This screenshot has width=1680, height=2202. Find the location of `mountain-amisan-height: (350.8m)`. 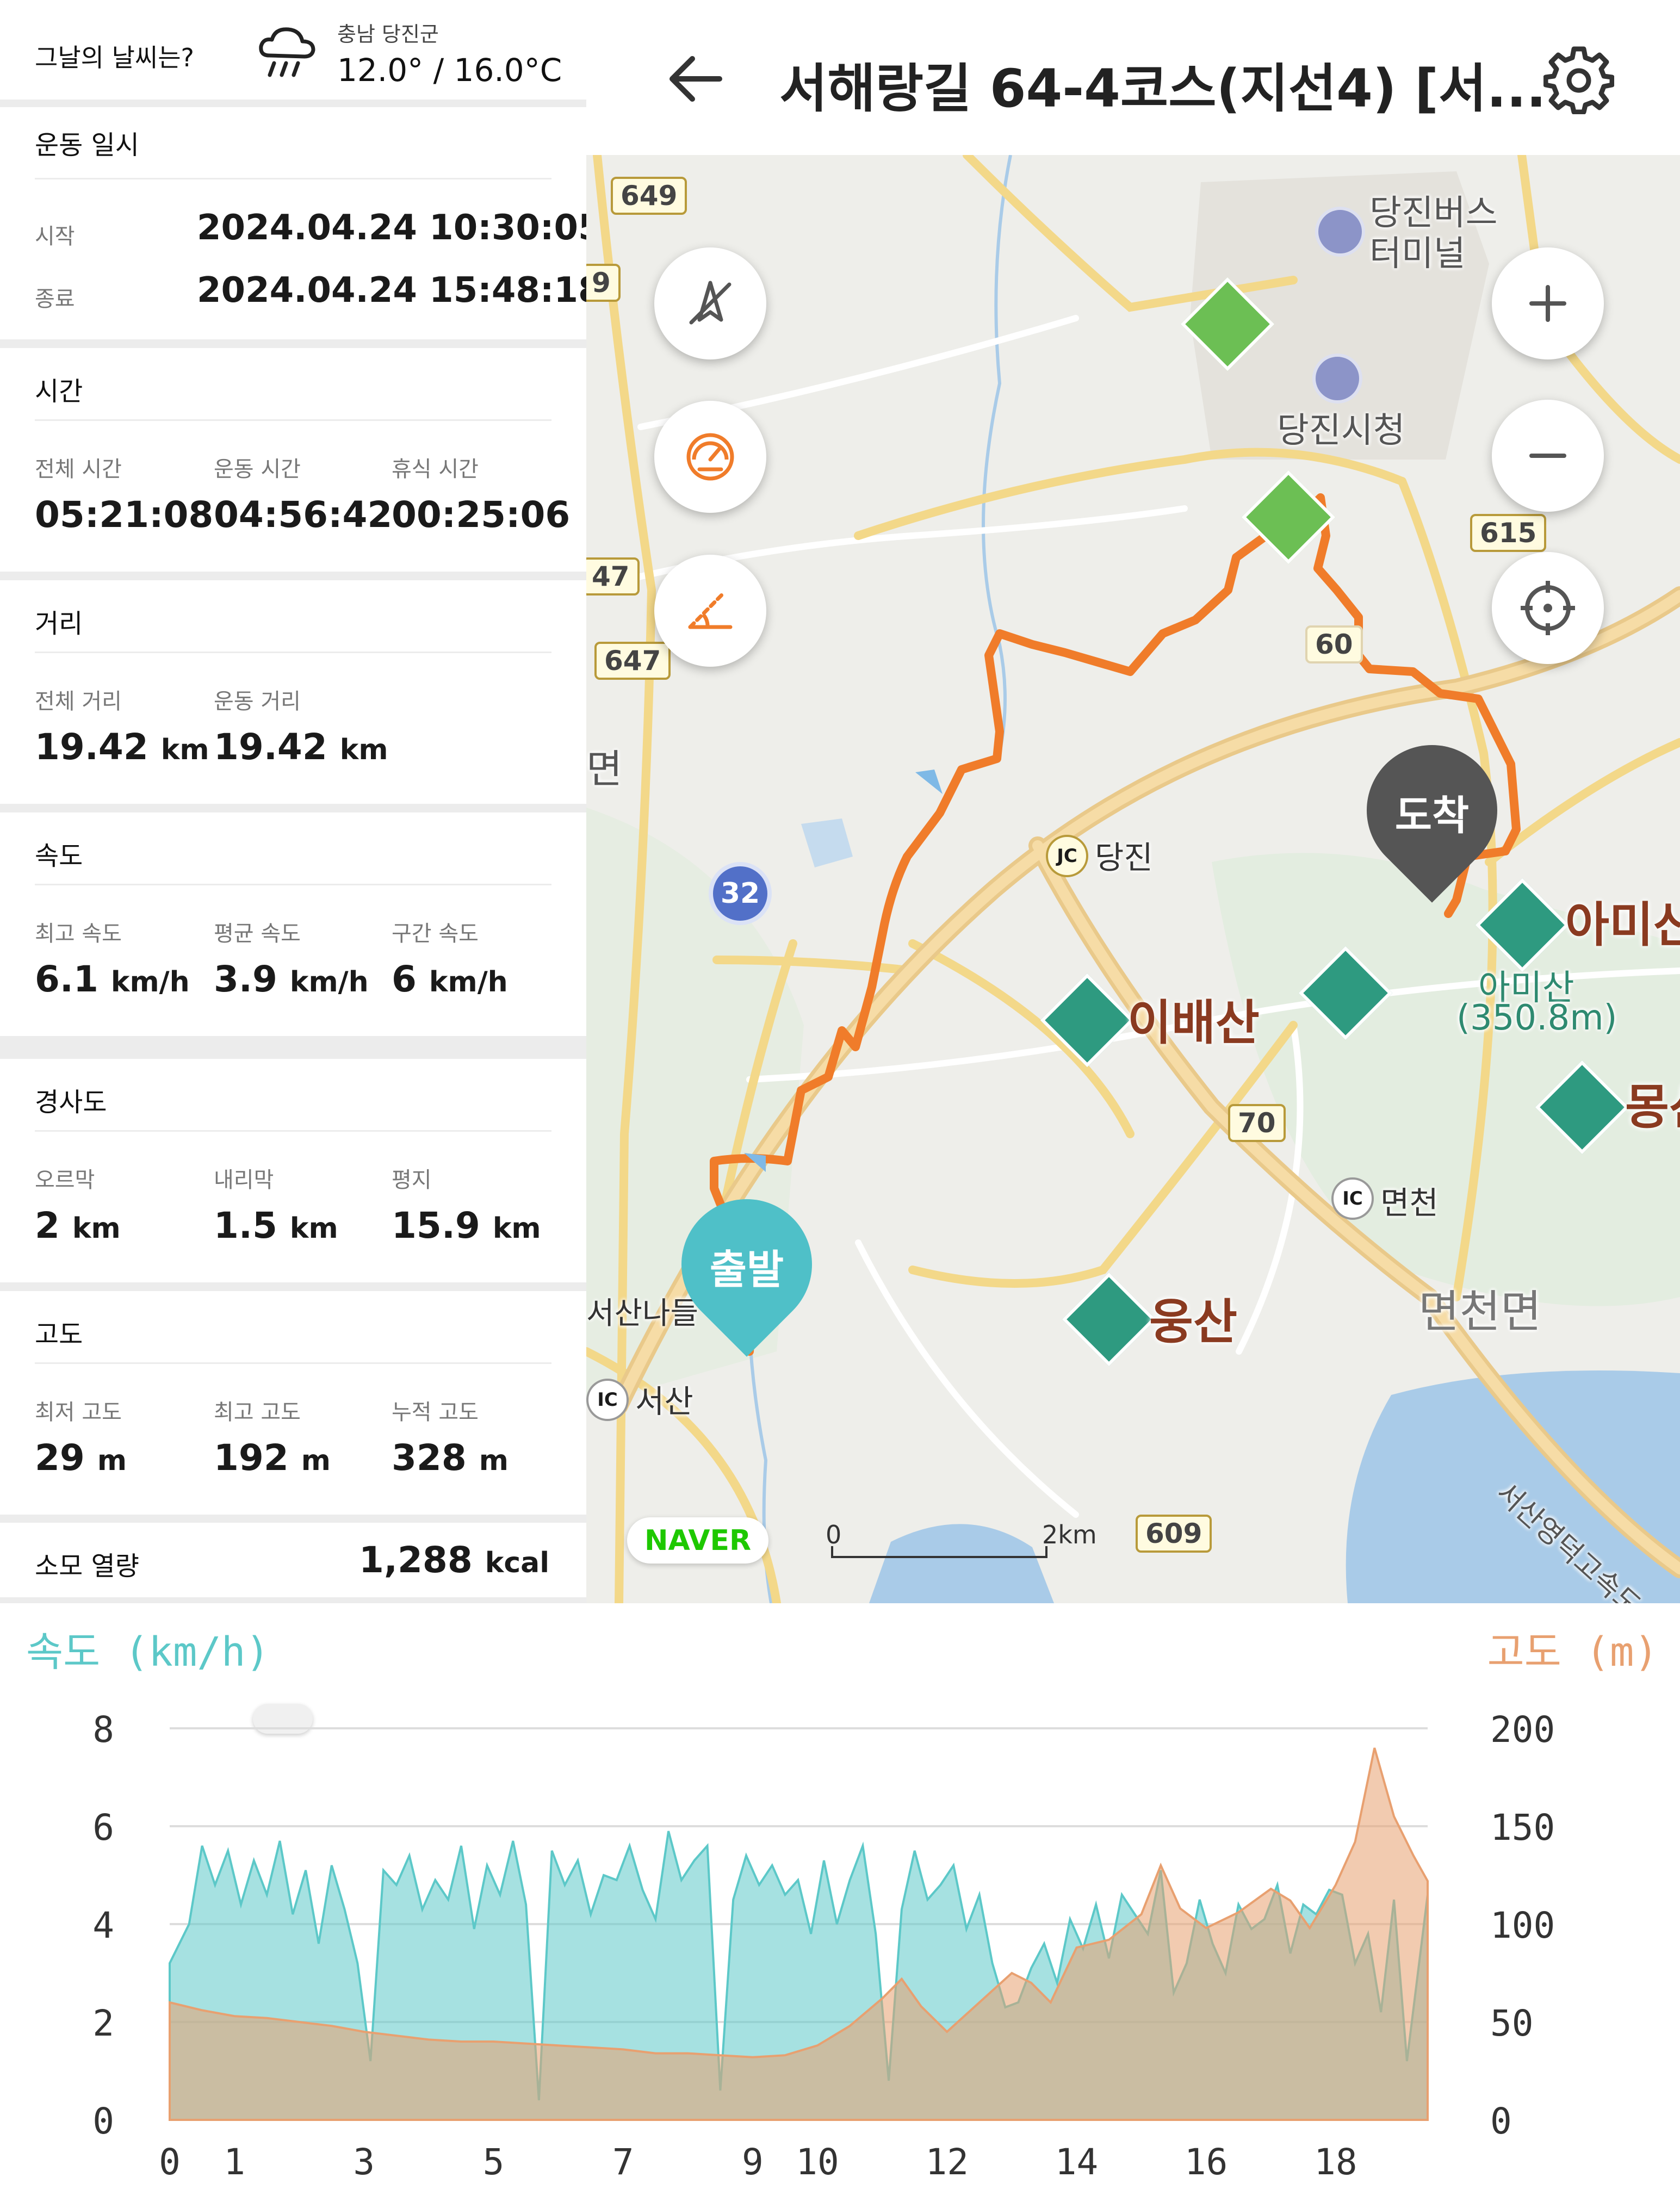

mountain-amisan-height: (350.8m) is located at coordinates (1536, 1018).